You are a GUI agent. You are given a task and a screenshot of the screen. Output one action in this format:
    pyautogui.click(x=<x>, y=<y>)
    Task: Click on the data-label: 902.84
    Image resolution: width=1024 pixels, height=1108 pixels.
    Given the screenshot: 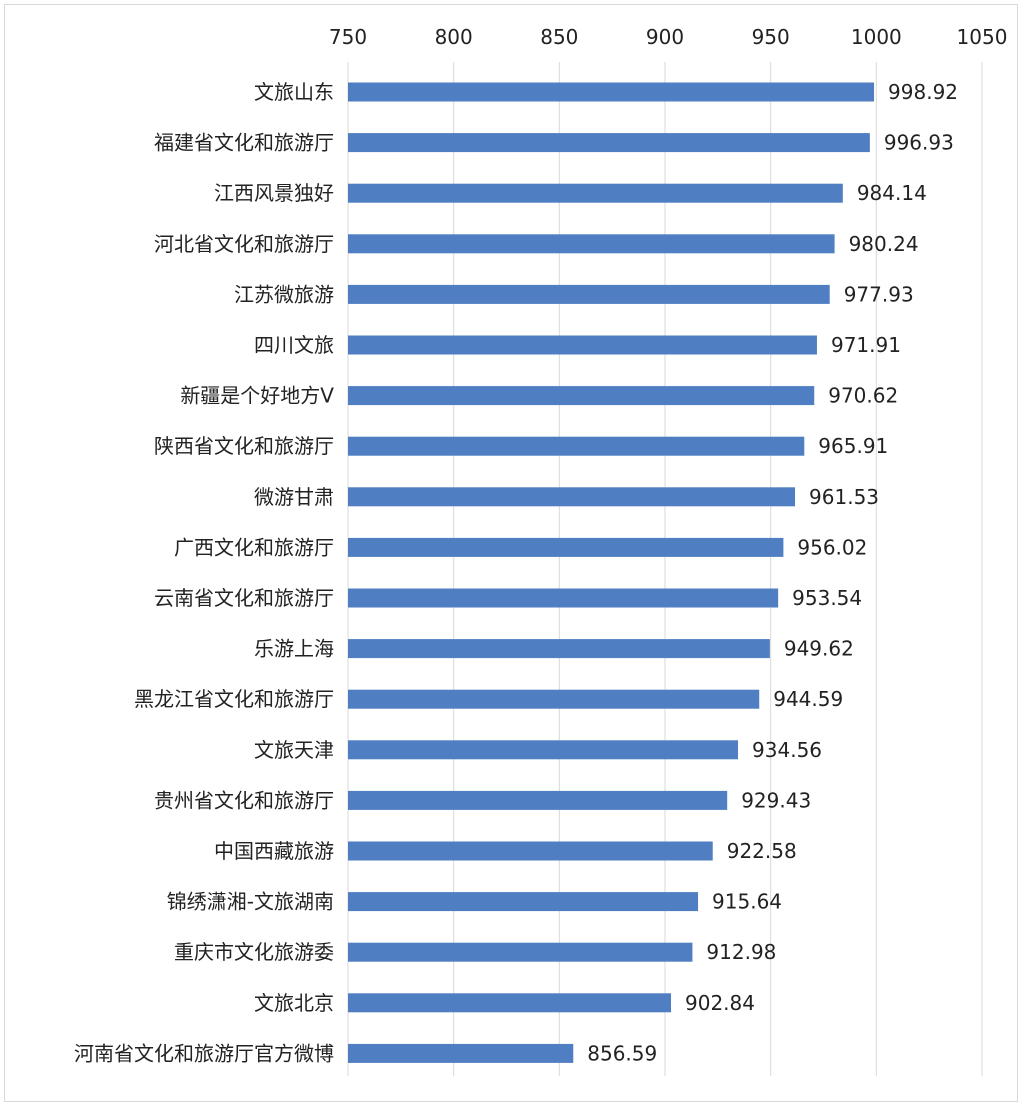 What is the action you would take?
    pyautogui.click(x=720, y=1003)
    